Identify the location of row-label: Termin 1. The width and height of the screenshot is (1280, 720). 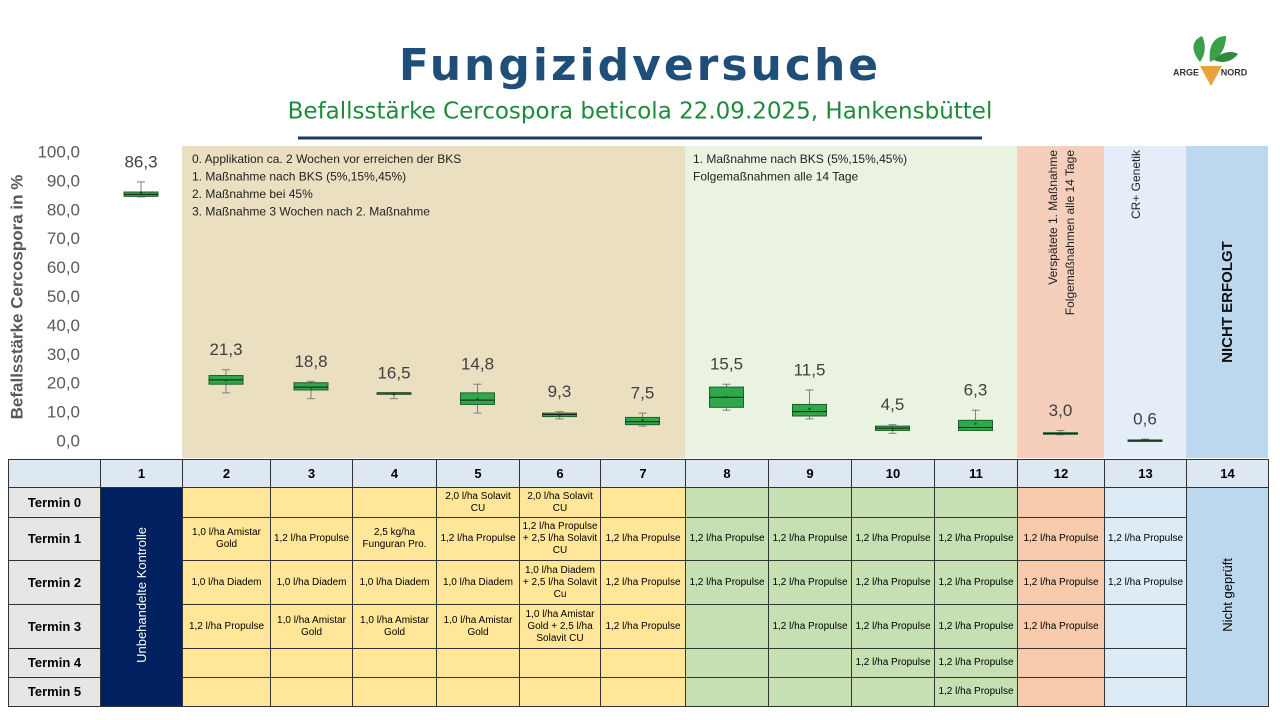
(54, 539).